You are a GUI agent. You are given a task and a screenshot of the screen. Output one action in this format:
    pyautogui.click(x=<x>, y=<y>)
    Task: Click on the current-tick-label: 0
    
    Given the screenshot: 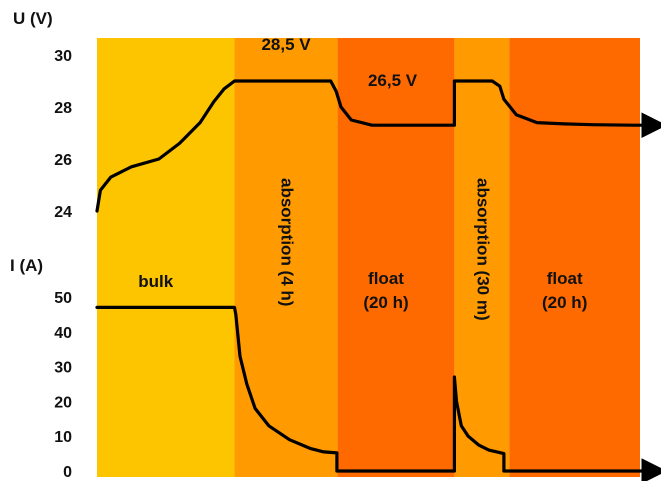 What is the action you would take?
    pyautogui.click(x=67, y=472)
    